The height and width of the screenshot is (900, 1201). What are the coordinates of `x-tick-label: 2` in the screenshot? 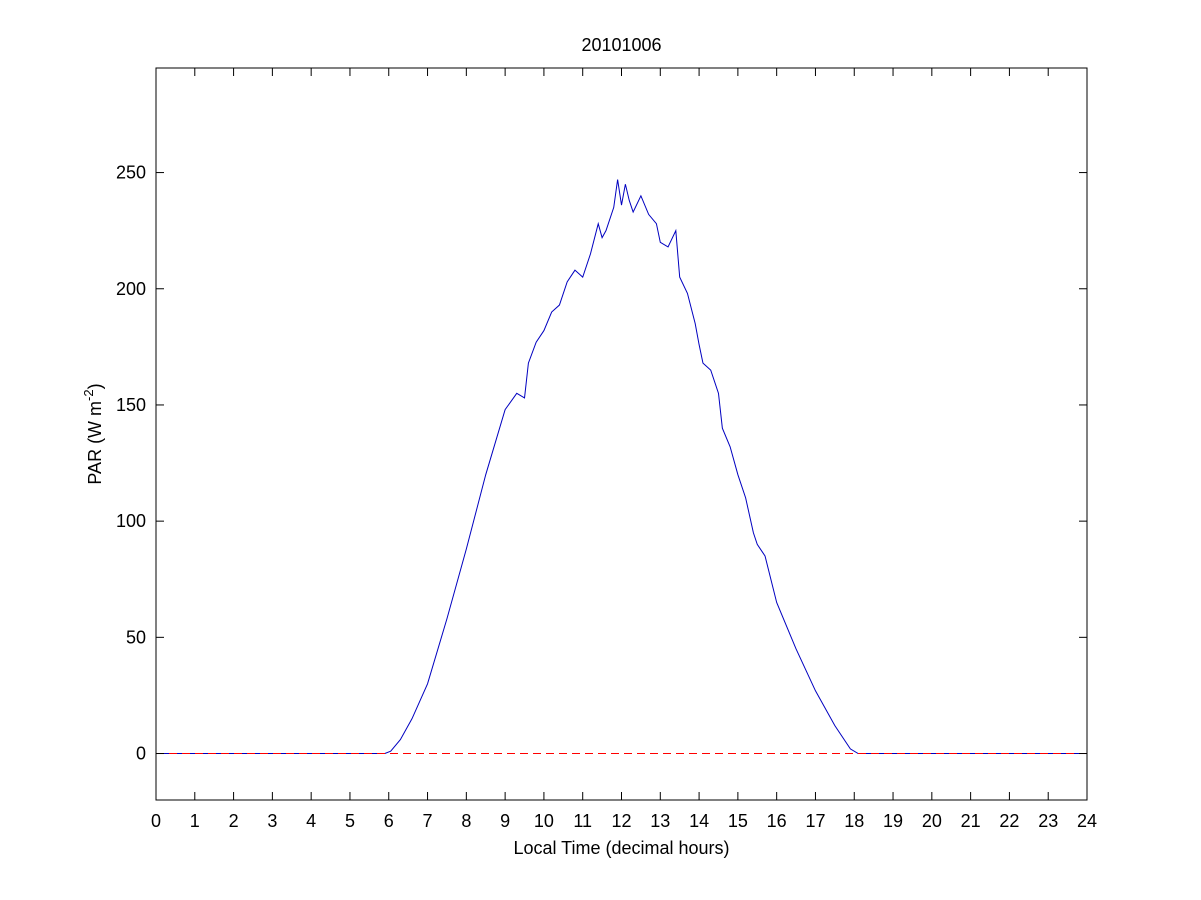 It's located at (234, 821).